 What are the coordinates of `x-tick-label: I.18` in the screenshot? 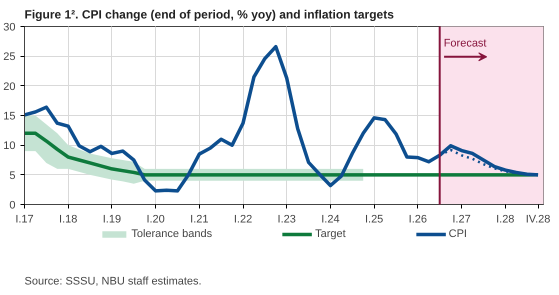 It's located at (68, 220).